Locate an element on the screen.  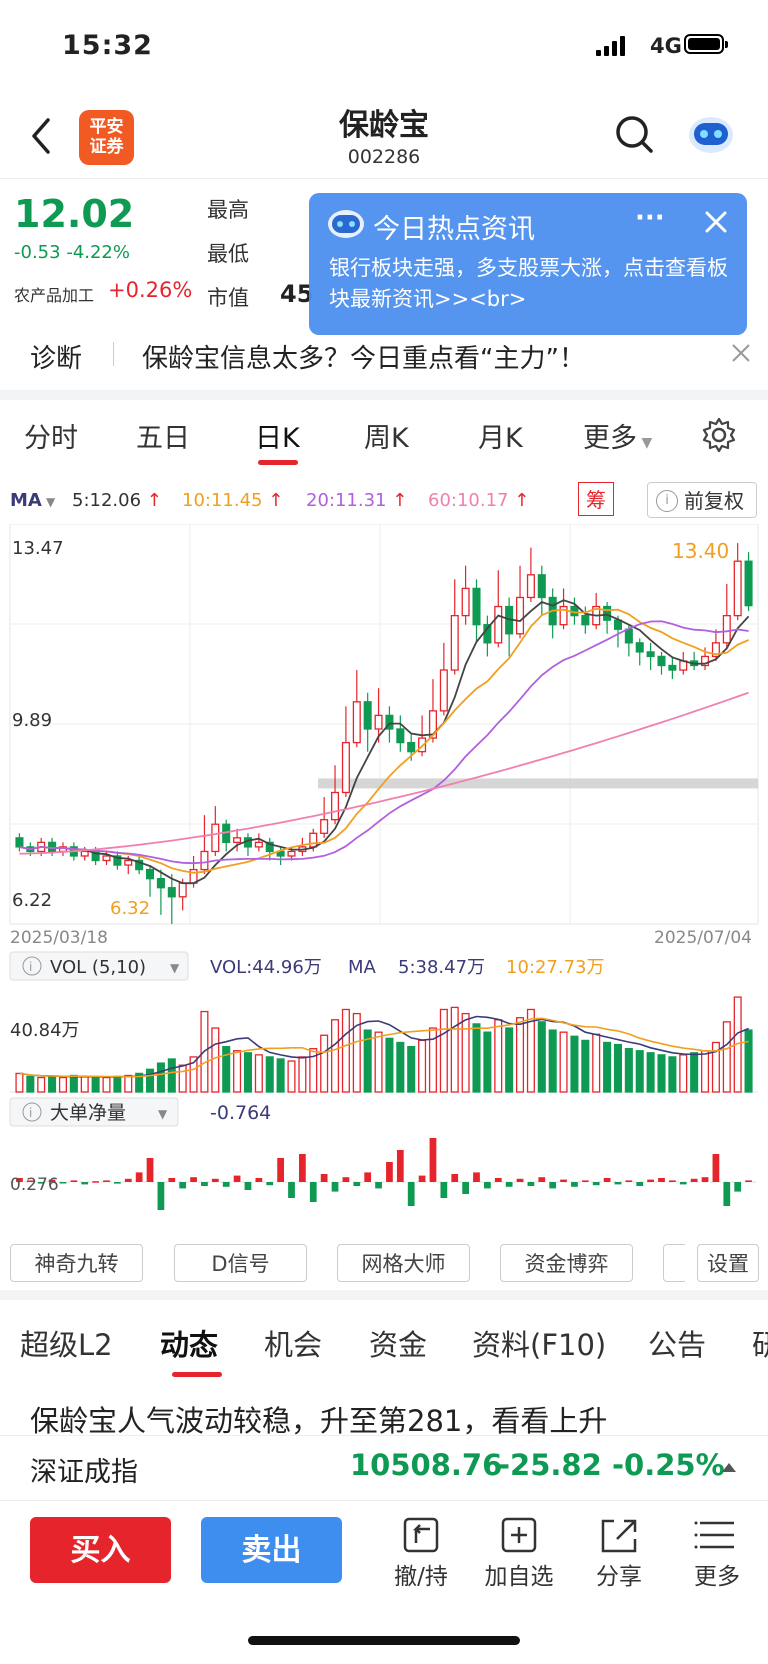
chip-distribution-button: 筹 is located at coordinates (596, 499).